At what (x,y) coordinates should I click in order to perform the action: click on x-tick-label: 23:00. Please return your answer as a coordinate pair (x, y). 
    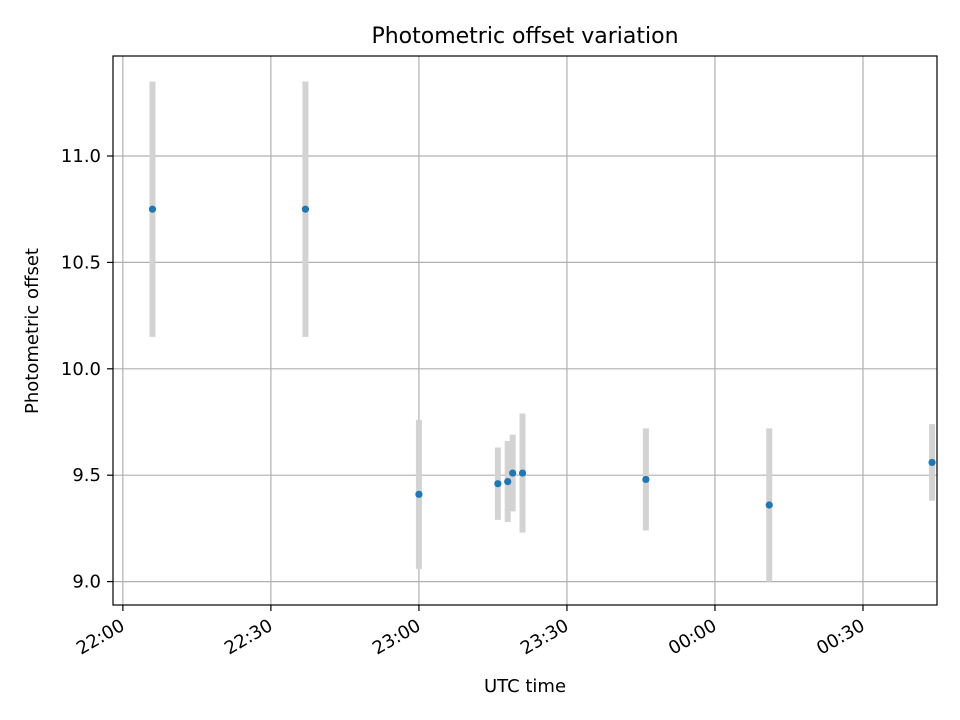
    Looking at the image, I should click on (396, 637).